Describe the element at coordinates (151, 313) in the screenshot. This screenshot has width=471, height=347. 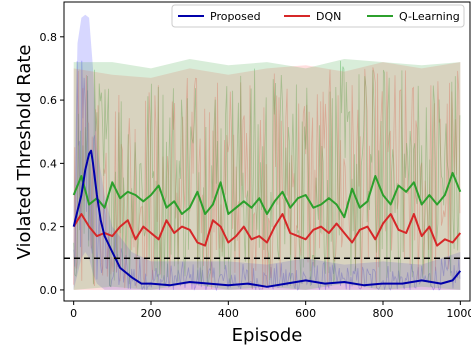
I see `x-tick-label: 200` at that location.